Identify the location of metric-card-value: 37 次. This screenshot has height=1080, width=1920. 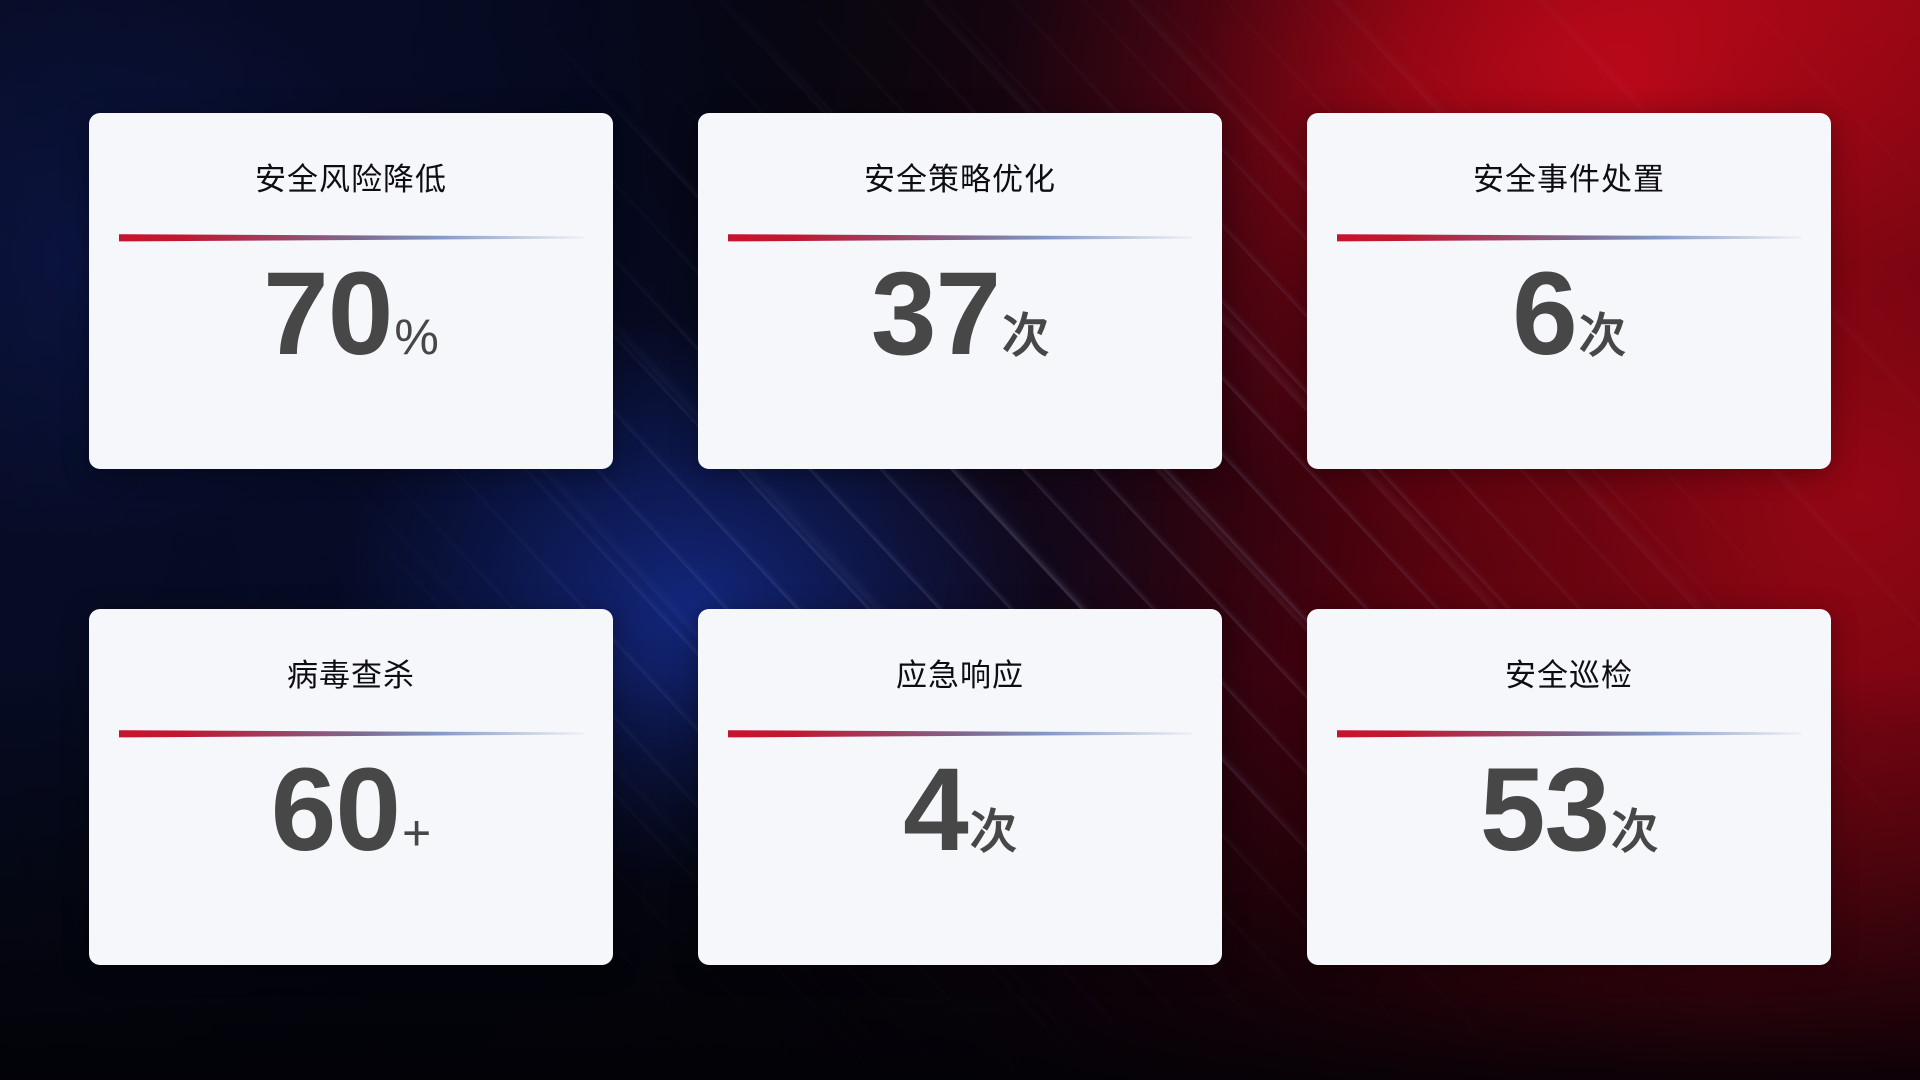
(960, 314).